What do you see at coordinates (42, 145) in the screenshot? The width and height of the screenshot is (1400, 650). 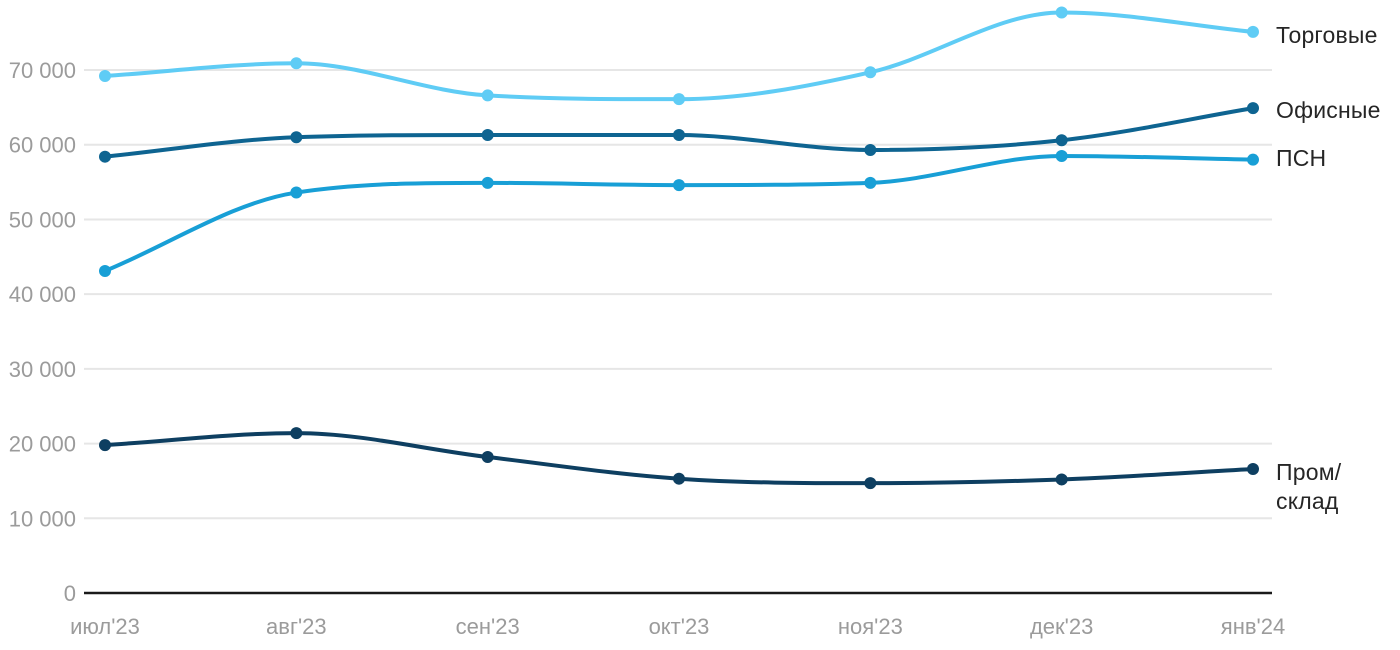 I see `y-tick-label: 60 000` at bounding box center [42, 145].